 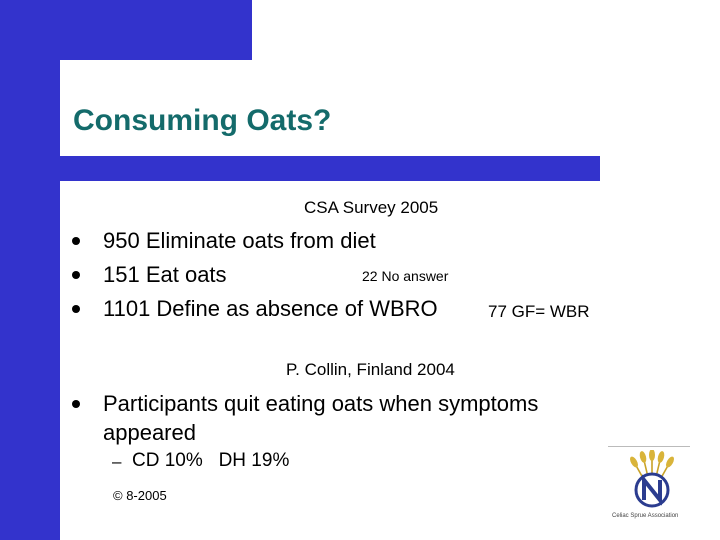 What do you see at coordinates (539, 311) in the screenshot?
I see `bullet-side-note: 77 GF= WBR` at bounding box center [539, 311].